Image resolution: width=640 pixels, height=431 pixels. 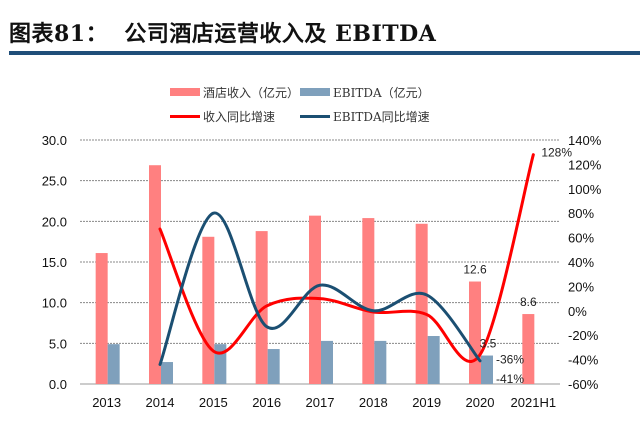 I want to click on data-label: 12.6, so click(x=475, y=270).